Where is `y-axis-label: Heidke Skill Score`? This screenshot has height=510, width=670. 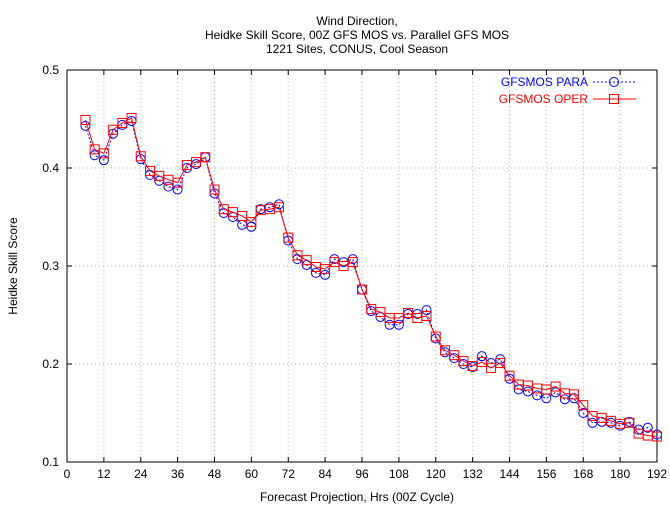 y-axis-label: Heidke Skill Score is located at coordinates (13, 266).